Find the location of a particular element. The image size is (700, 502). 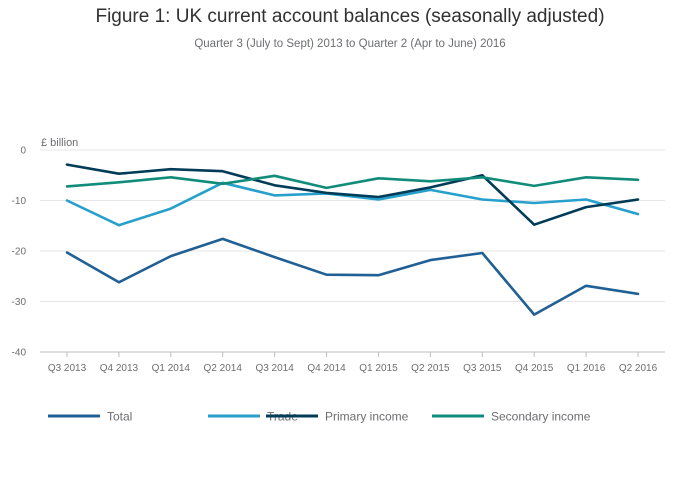

series-line-secondary-income is located at coordinates (352, 182).